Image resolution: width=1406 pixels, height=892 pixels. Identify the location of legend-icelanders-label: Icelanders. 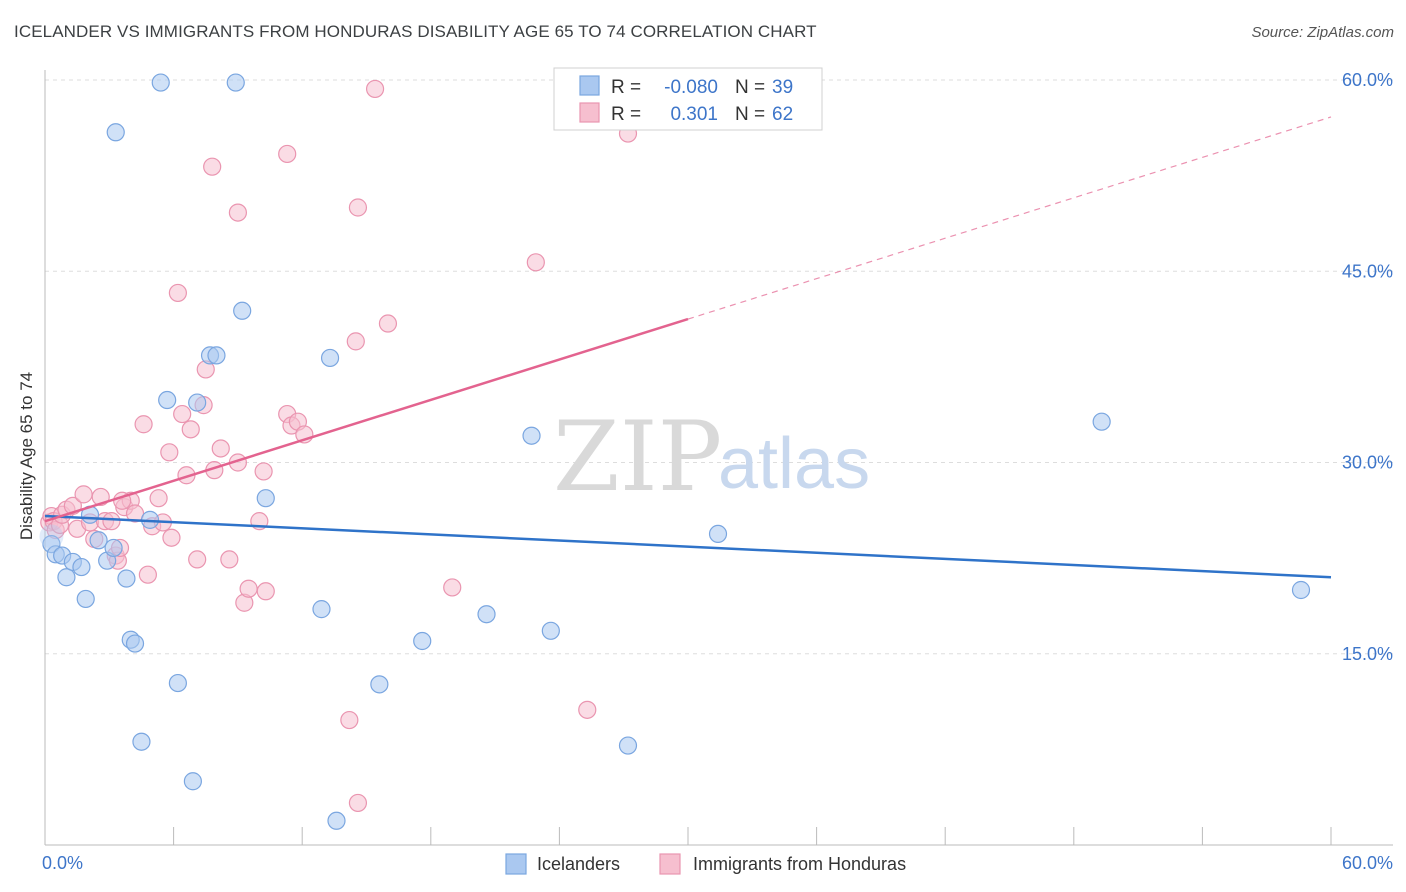
(578, 864).